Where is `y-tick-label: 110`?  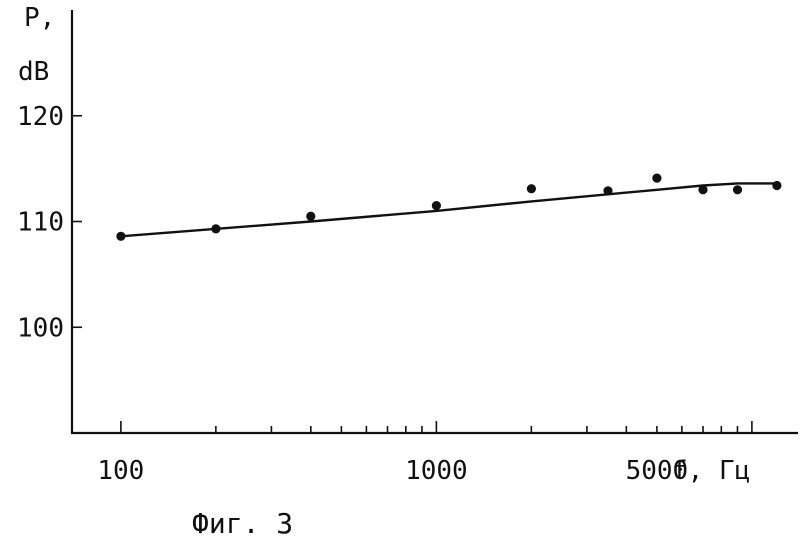
y-tick-label: 110 is located at coordinates (40, 223).